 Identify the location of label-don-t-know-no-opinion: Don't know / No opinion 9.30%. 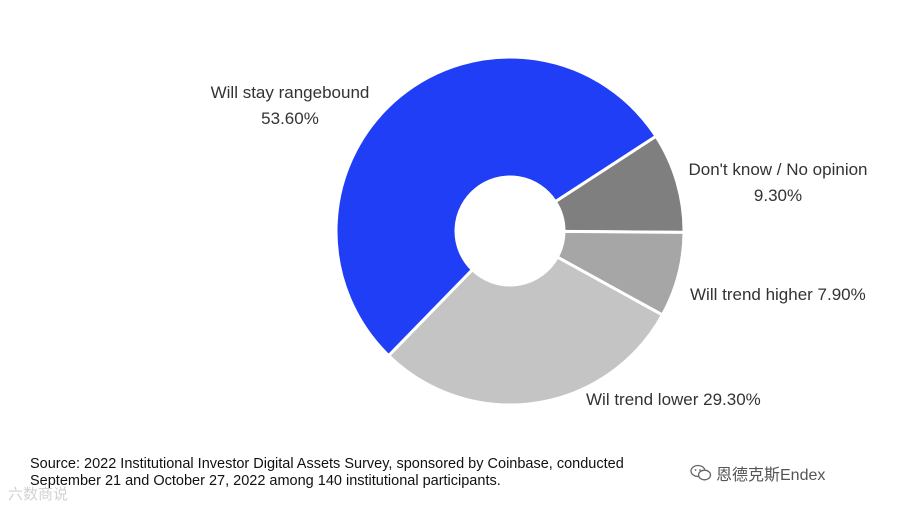
(777, 182).